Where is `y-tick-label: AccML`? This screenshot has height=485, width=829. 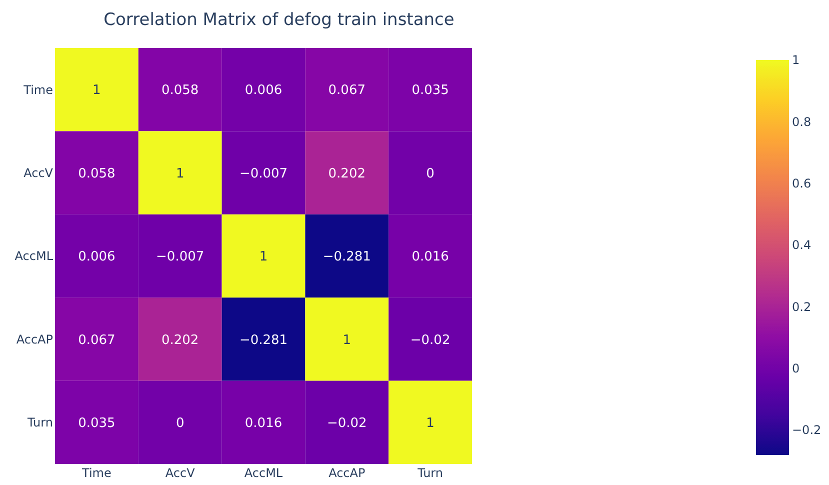
y-tick-label: AccML is located at coordinates (34, 256).